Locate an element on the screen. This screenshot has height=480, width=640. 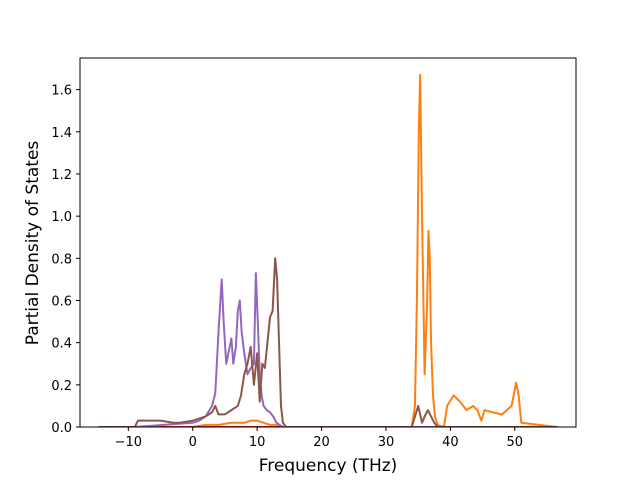
y-tick-label: 0.6 is located at coordinates (61, 301).